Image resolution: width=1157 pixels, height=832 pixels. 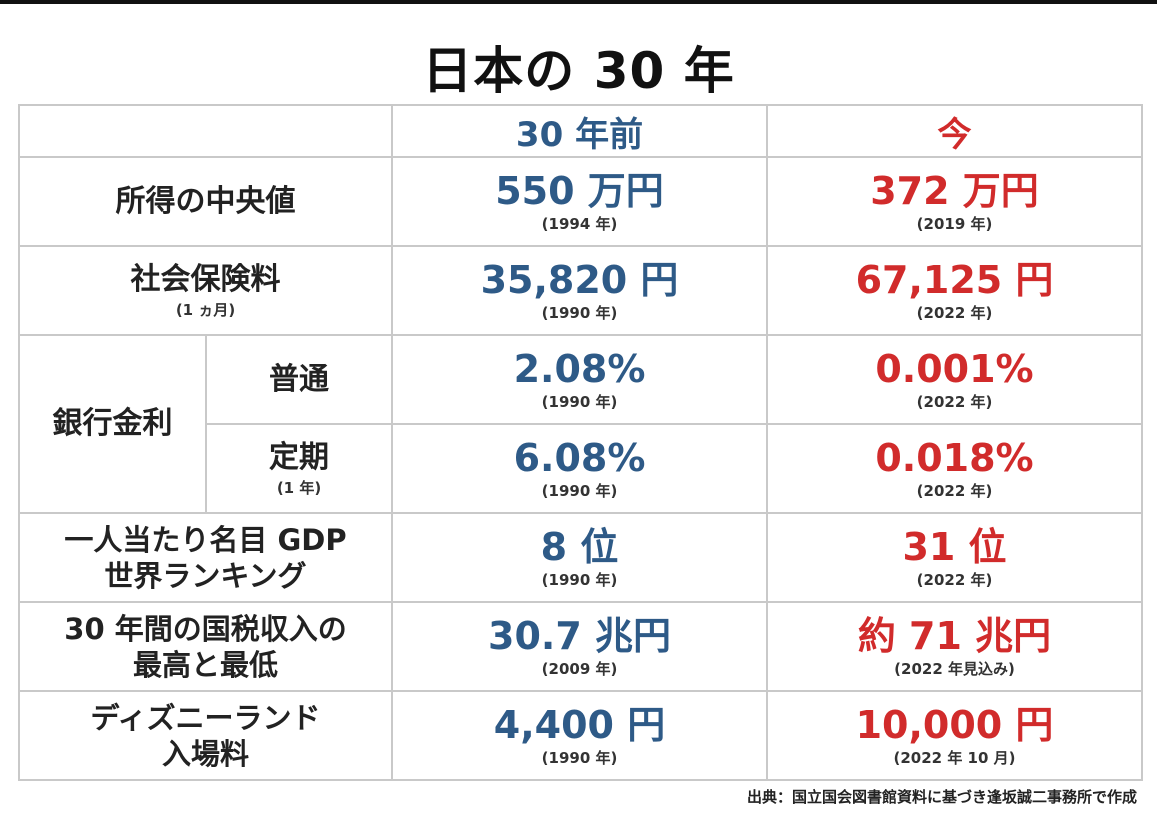 I want to click on header-then: 30 年前, so click(x=579, y=134).